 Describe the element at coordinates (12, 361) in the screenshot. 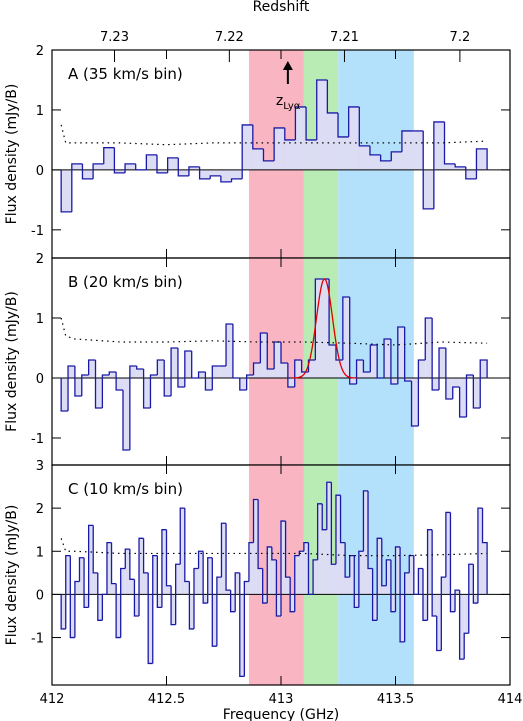

I see `y-axis-label: Flux density (mJy/B)` at that location.